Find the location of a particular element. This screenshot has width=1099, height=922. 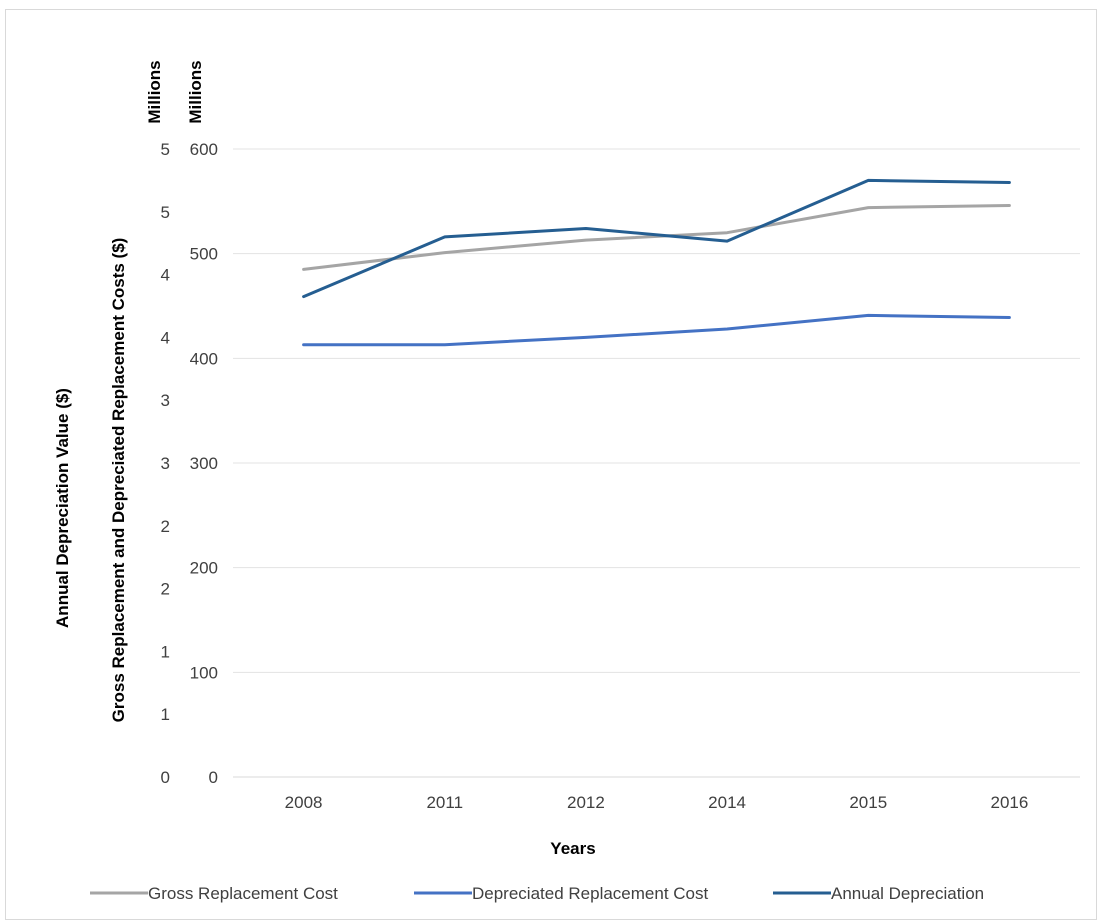

x-tick-label: 2008 is located at coordinates (304, 802).